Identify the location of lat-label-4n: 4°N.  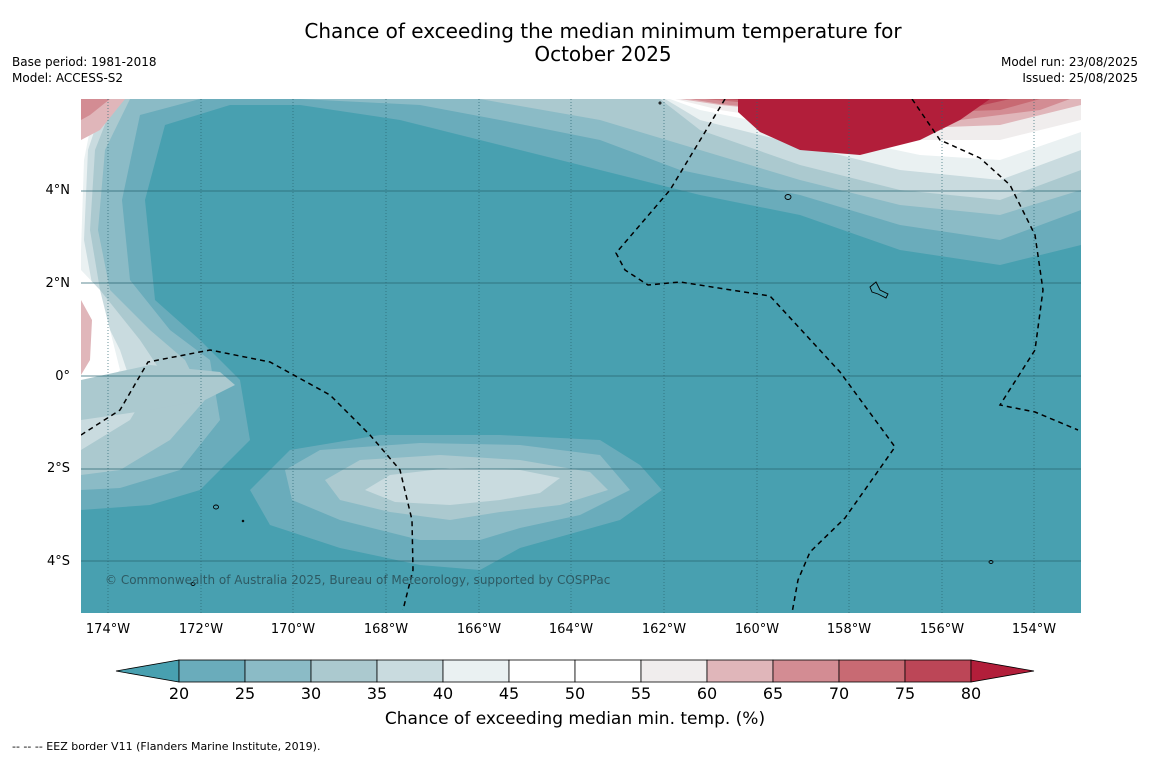
(58, 190).